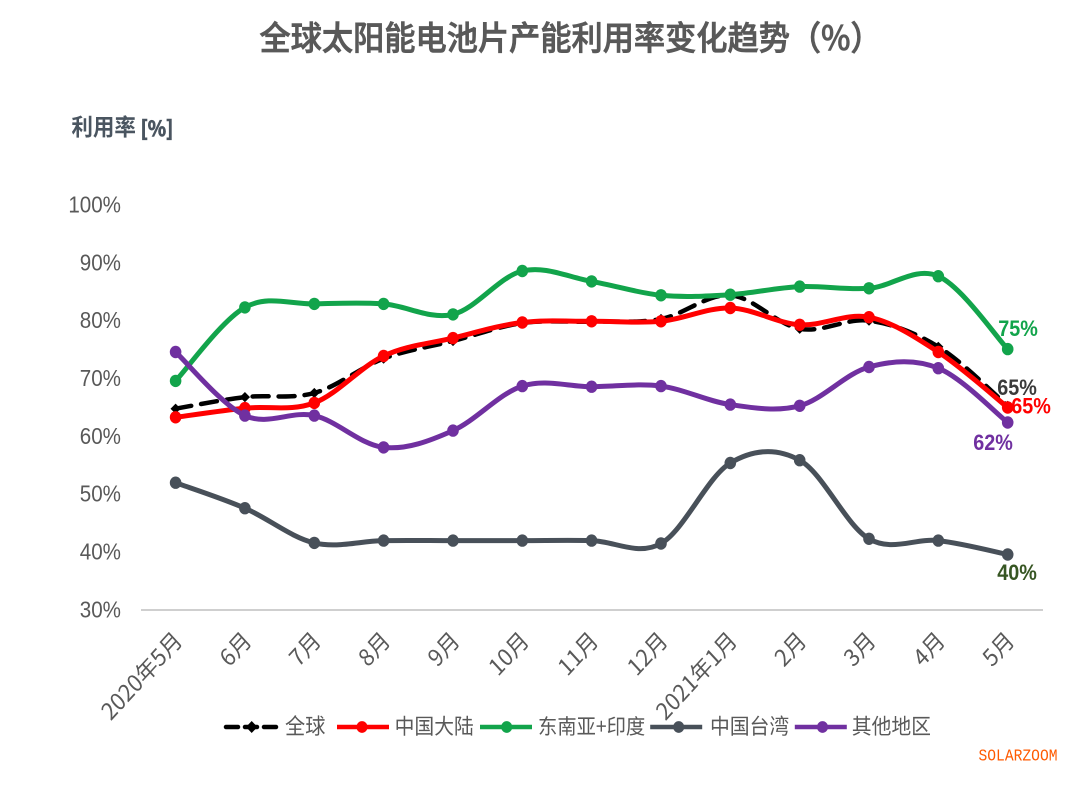  Describe the element at coordinates (100, 378) in the screenshot. I see `svg-text: 70%` at that location.